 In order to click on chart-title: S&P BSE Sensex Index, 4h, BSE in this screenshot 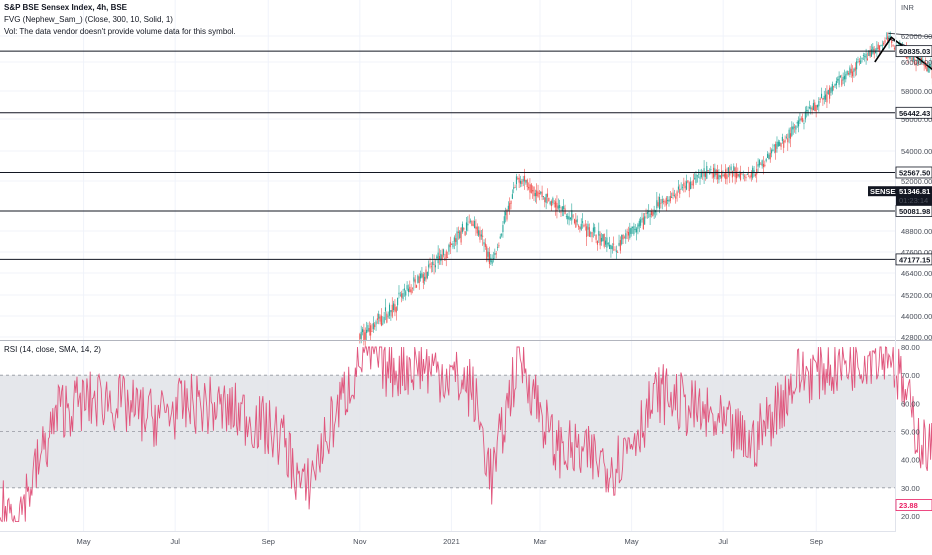, I will do `click(65, 7)`.